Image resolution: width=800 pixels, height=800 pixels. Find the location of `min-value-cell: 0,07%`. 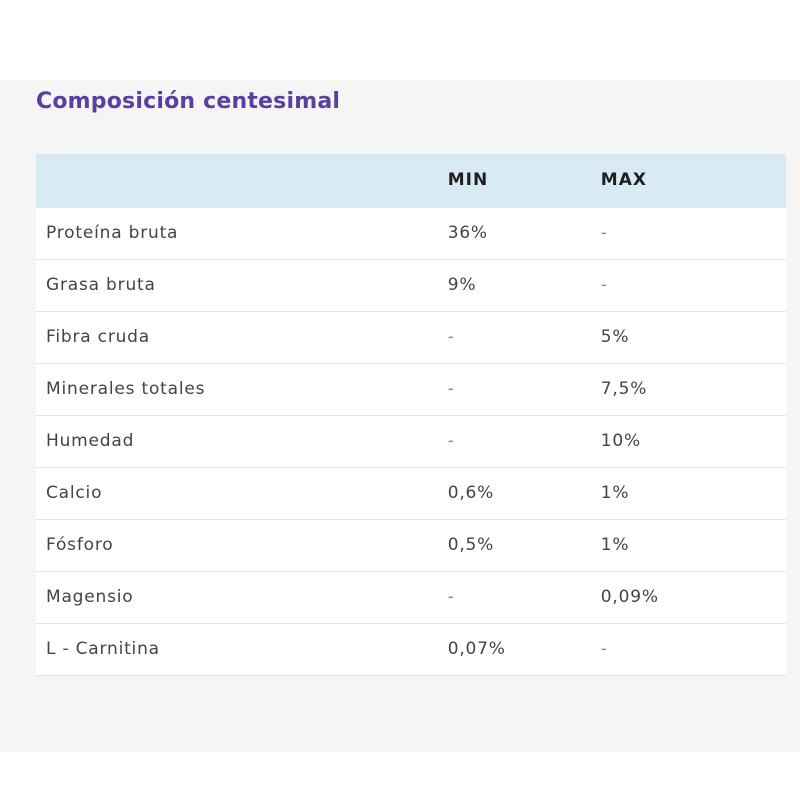

min-value-cell: 0,07% is located at coordinates (476, 649).